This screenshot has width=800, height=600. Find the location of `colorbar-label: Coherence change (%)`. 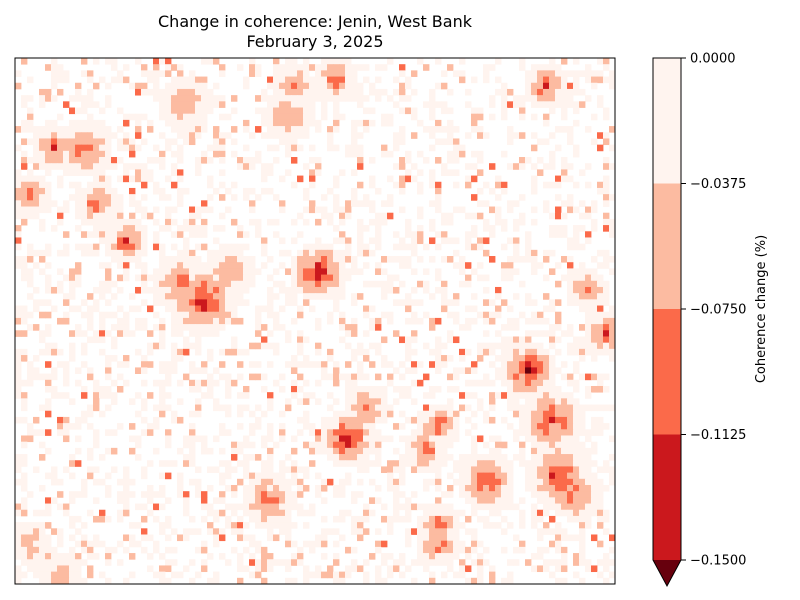

colorbar-label: Coherence change (%) is located at coordinates (761, 309).